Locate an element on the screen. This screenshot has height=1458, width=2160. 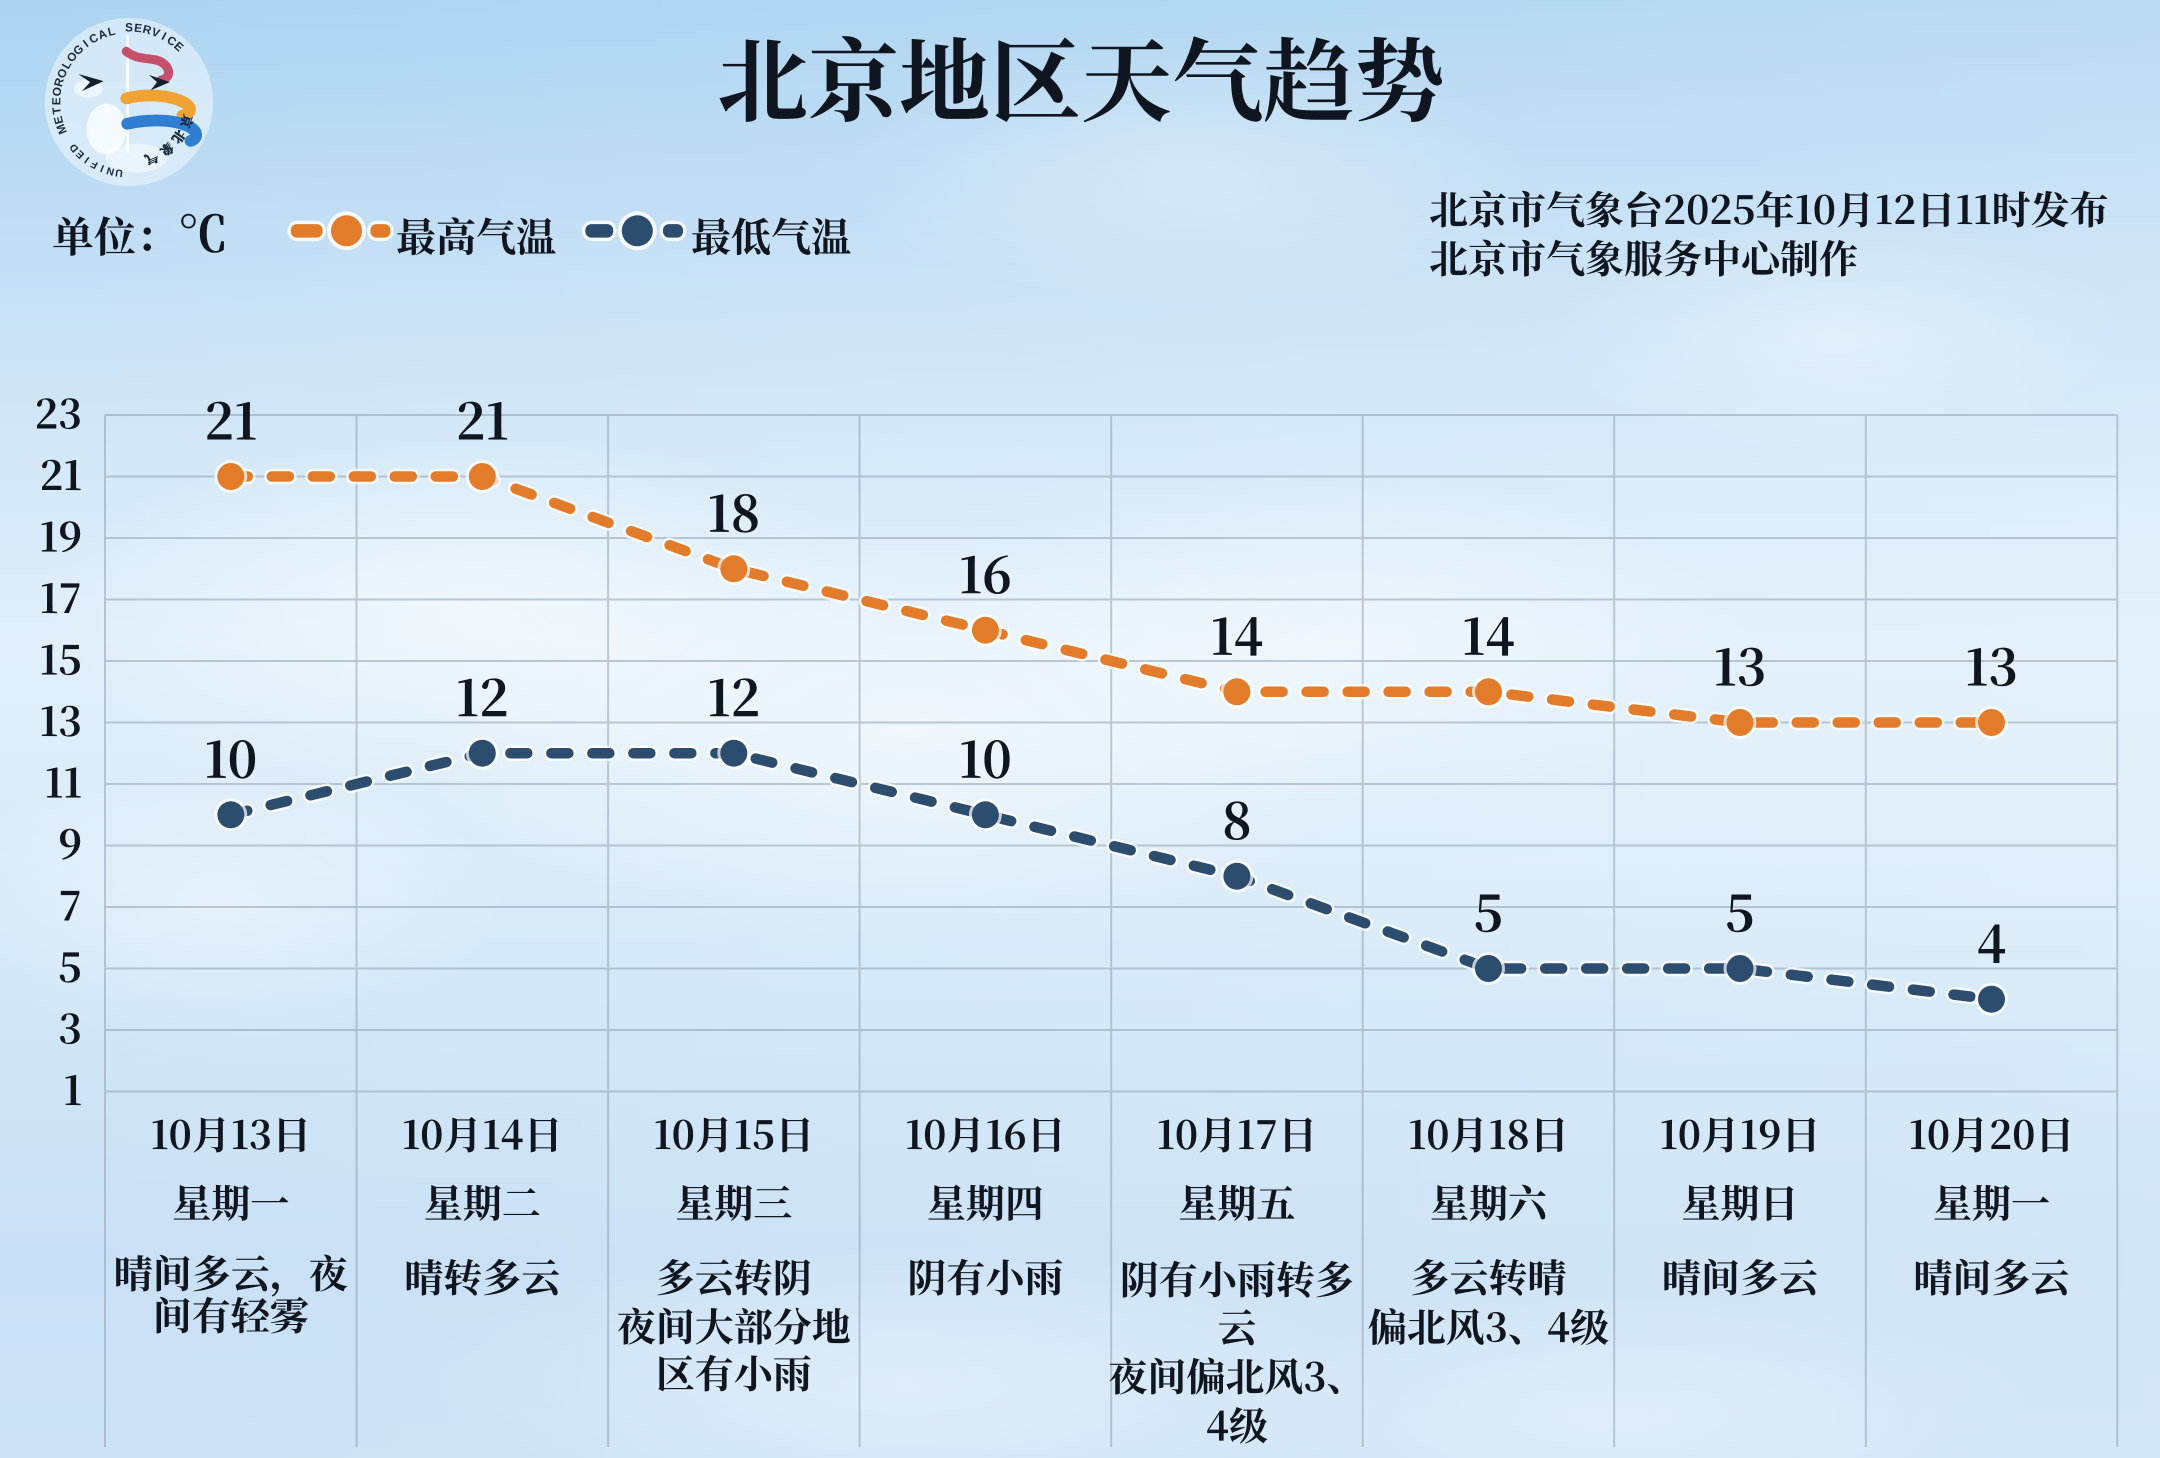
svg-text: S is located at coordinates (129, 27).